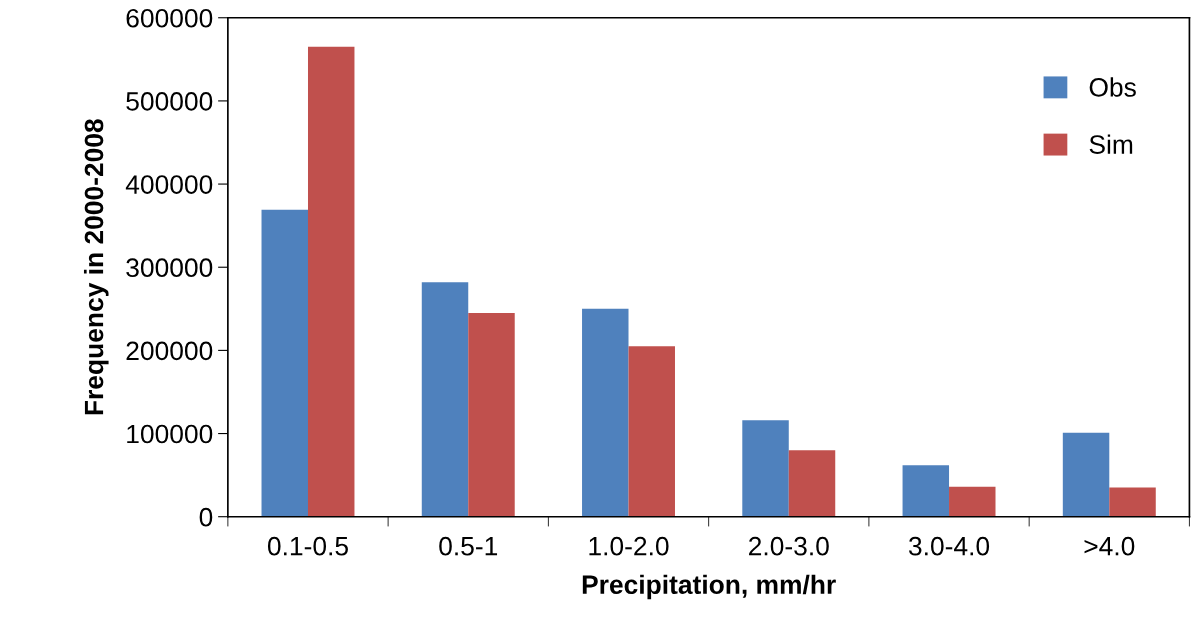  What do you see at coordinates (949, 546) in the screenshot?
I see `x-tick-label: 3.0-4.0` at bounding box center [949, 546].